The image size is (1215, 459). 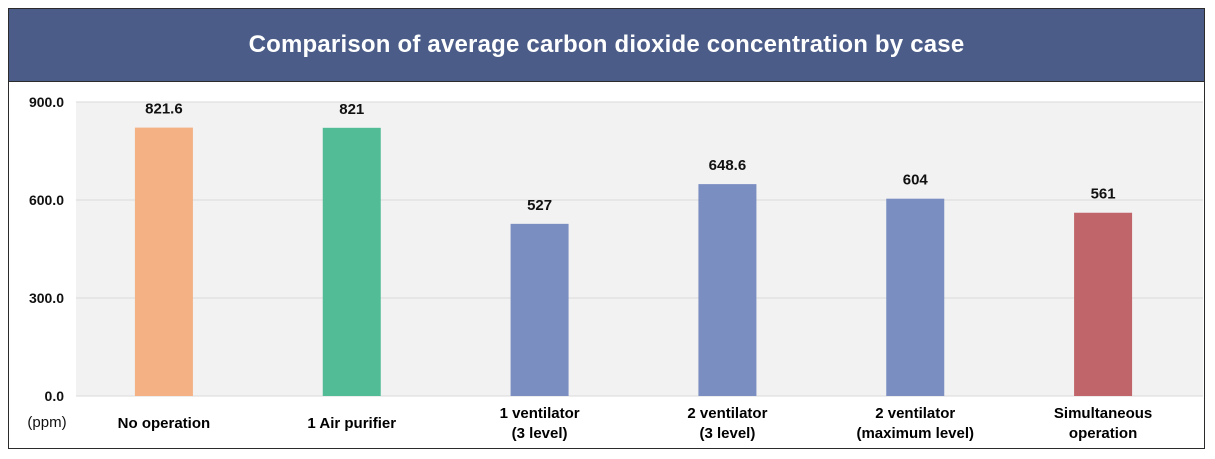 What do you see at coordinates (351, 109) in the screenshot?
I see `data-label: 821` at bounding box center [351, 109].